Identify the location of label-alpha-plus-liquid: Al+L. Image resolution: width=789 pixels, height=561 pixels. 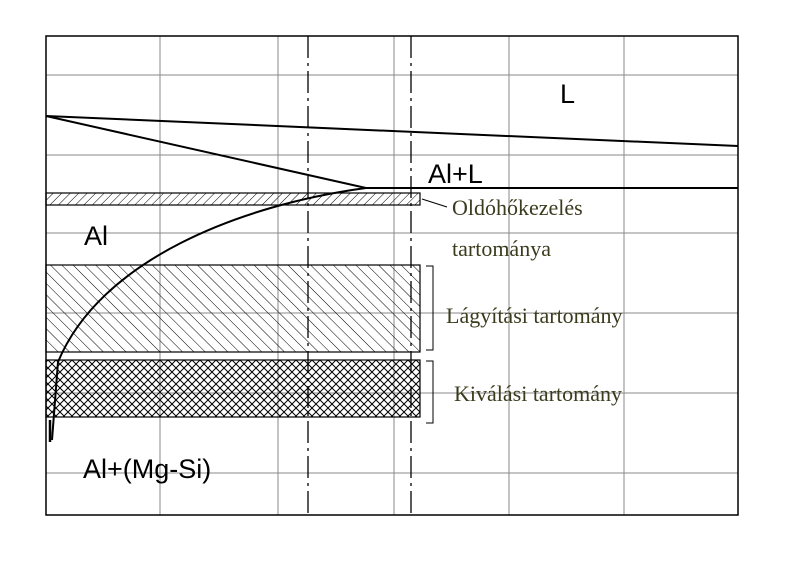
(455, 174).